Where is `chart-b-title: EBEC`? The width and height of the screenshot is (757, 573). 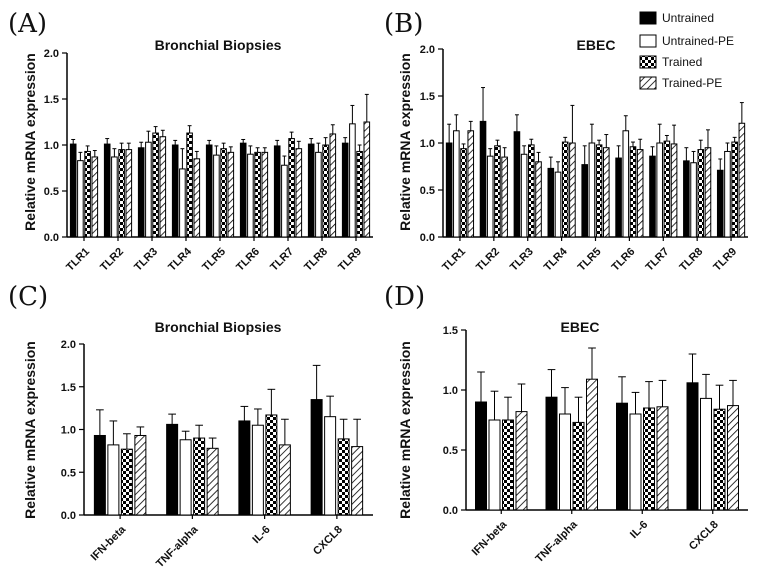
chart-b-title: EBEC is located at coordinates (596, 45).